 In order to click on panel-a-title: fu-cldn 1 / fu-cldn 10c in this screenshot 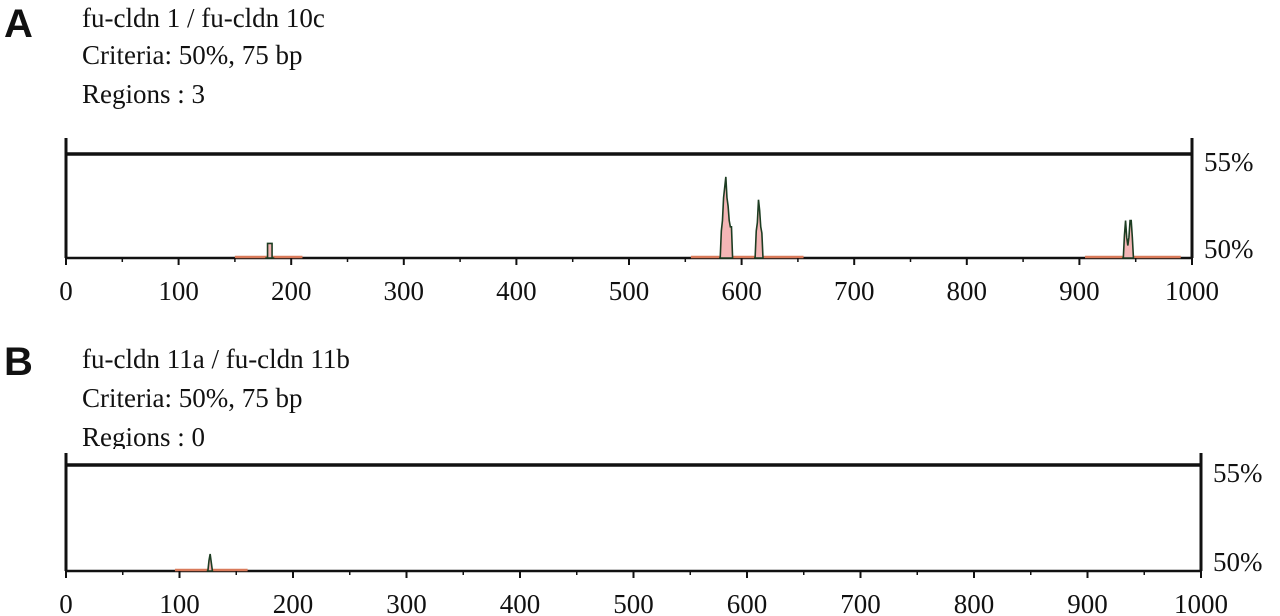, I will do `click(203, 18)`.